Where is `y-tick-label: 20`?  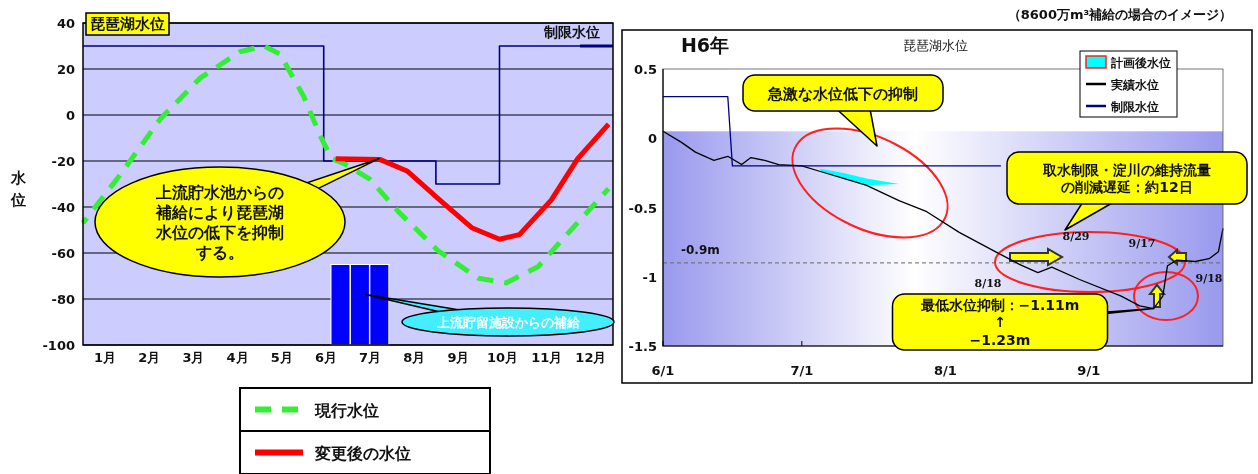
y-tick-label: 20 is located at coordinates (65, 69).